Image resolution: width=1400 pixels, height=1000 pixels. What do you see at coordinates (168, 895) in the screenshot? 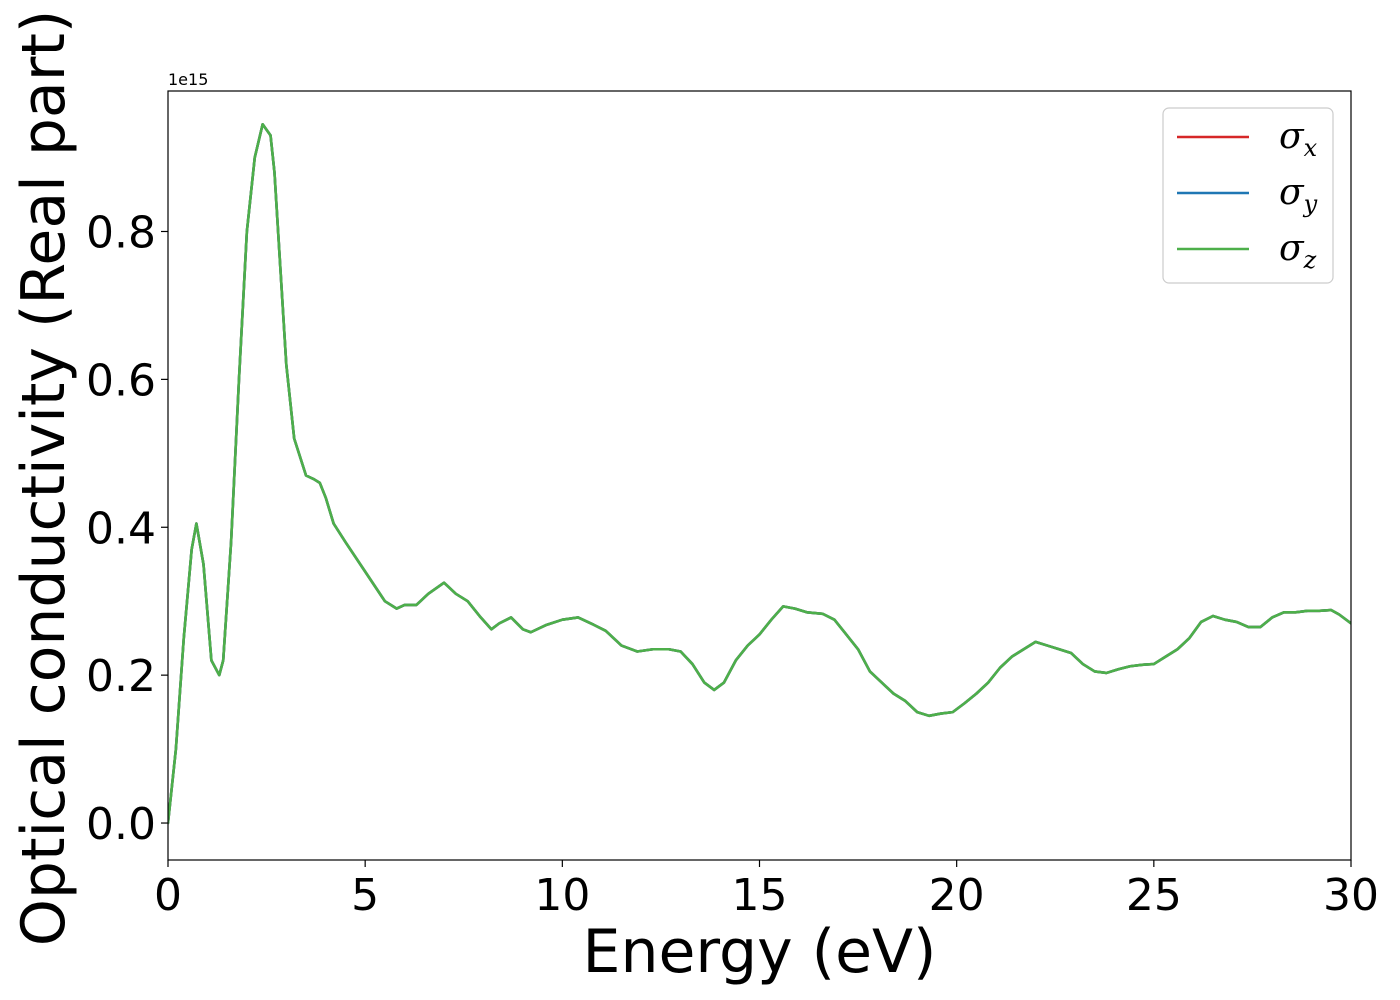
I see `x-tick-label: 0` at bounding box center [168, 895].